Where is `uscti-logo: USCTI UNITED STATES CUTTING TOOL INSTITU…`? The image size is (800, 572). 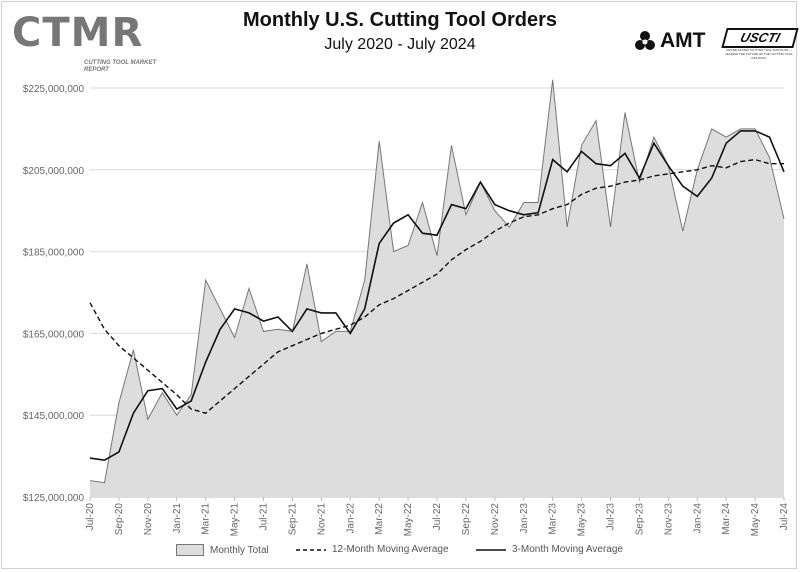 uscti-logo: USCTI UNITED STATES CUTTING TOOL INSTITU… is located at coordinates (760, 43).